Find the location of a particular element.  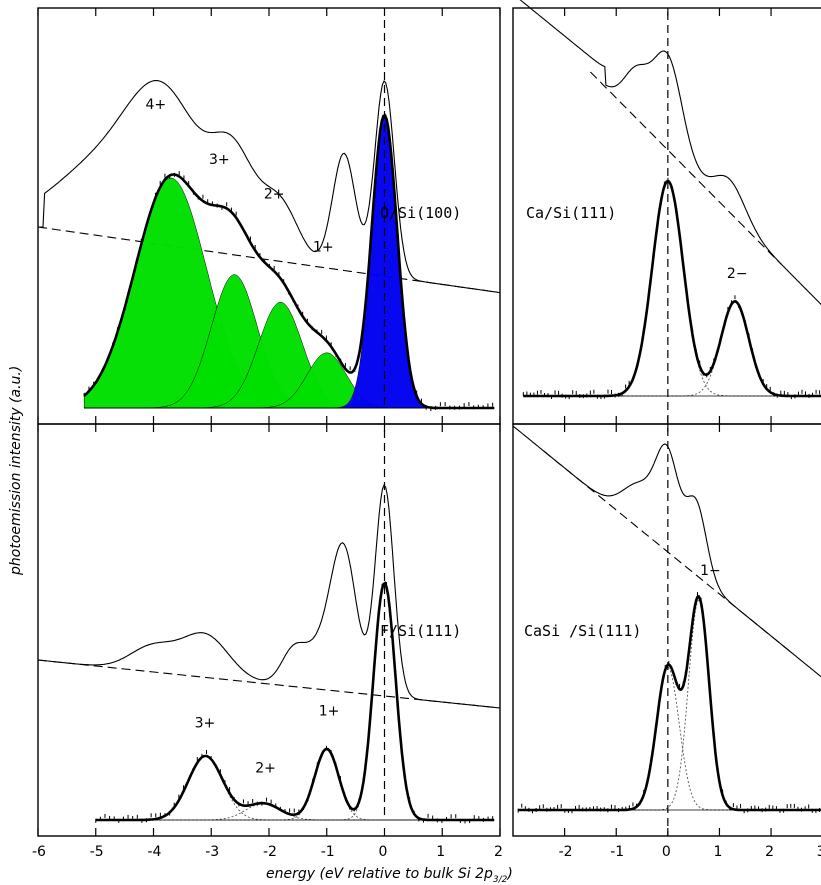

right-tick-label-3: 1 is located at coordinates (717, 852).